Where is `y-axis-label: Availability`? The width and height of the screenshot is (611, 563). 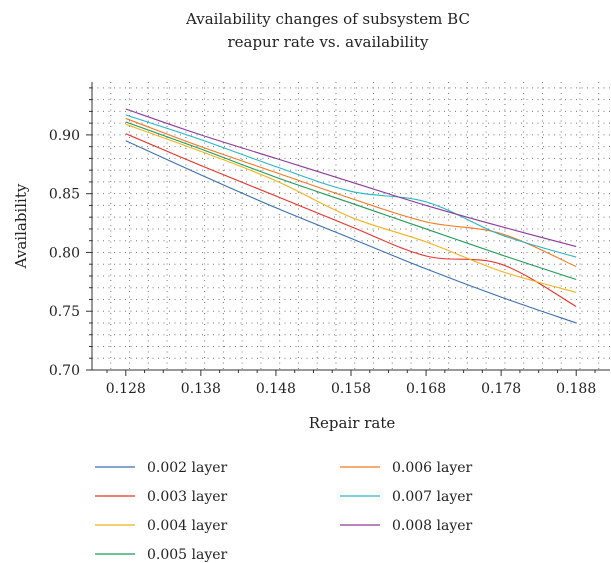 y-axis-label: Availability is located at coordinates (21, 226).